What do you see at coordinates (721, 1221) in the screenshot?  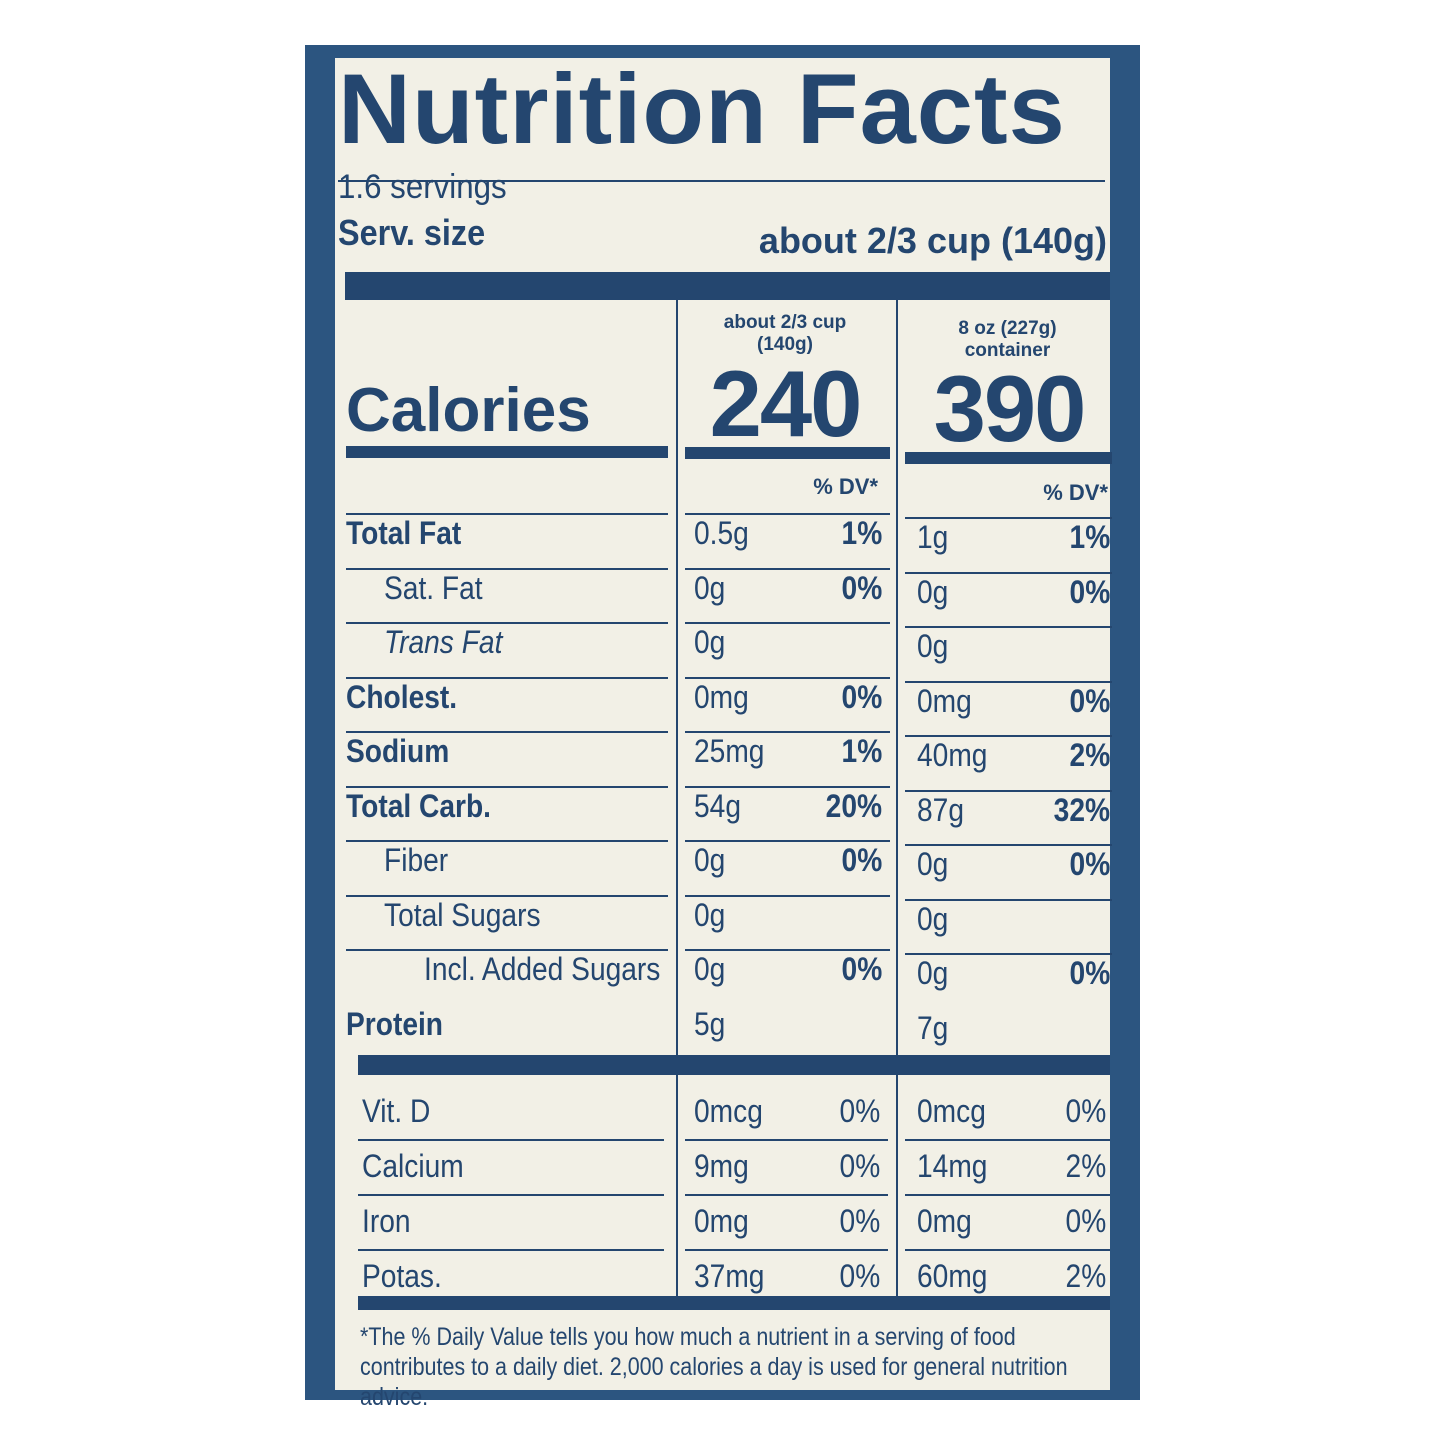 I see `vitamin-amount-per-serving: 0mg` at bounding box center [721, 1221].